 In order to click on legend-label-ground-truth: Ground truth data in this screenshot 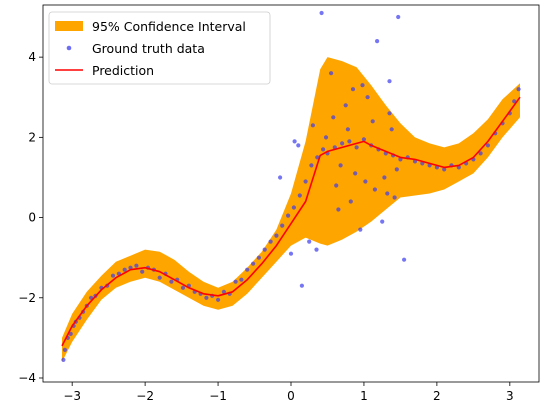, I will do `click(148, 48)`.